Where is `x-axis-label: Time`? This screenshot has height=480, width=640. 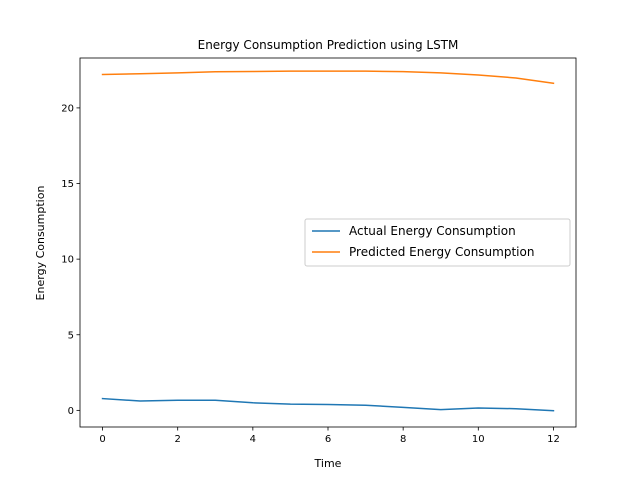
x-axis-label: Time is located at coordinates (328, 463).